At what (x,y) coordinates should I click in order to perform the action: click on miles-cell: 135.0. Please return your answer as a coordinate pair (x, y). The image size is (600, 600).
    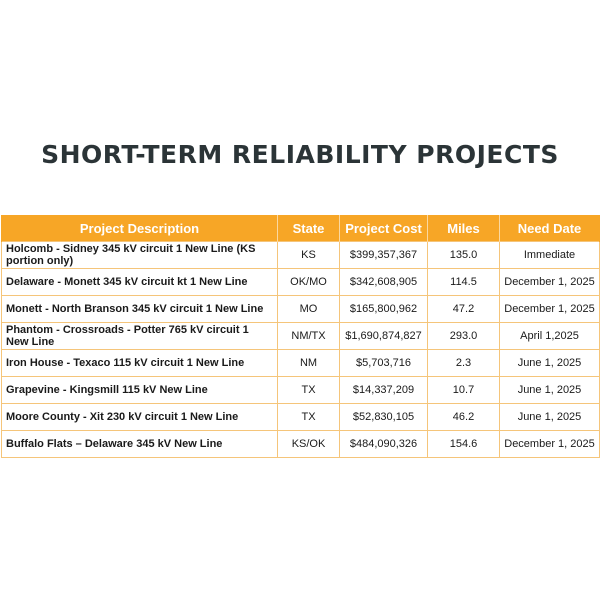
    Looking at the image, I should click on (463, 255).